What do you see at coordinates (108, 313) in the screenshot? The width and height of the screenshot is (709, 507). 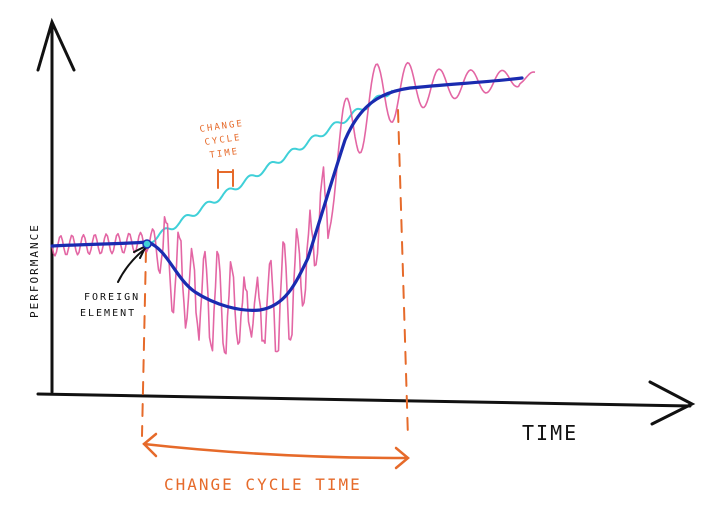 I see `foreign-element-label-line2: ELEMENT` at bounding box center [108, 313].